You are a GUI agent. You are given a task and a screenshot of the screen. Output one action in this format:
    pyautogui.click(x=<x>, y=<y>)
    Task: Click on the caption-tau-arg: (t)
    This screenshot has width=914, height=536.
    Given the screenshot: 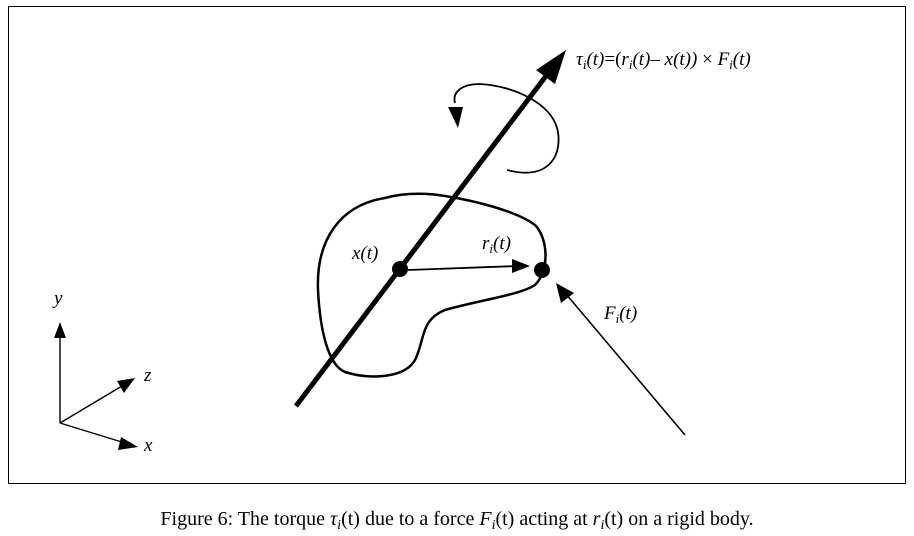 What is the action you would take?
    pyautogui.click(x=350, y=519)
    